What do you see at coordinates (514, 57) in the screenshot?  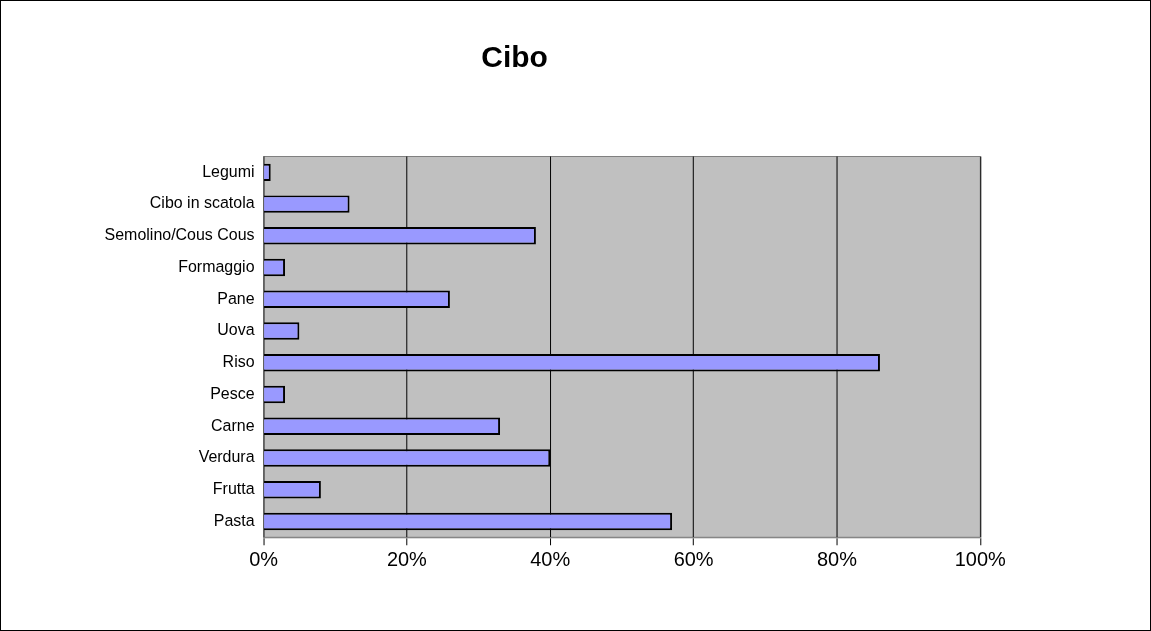 I see `chart-title: Cibo` at bounding box center [514, 57].